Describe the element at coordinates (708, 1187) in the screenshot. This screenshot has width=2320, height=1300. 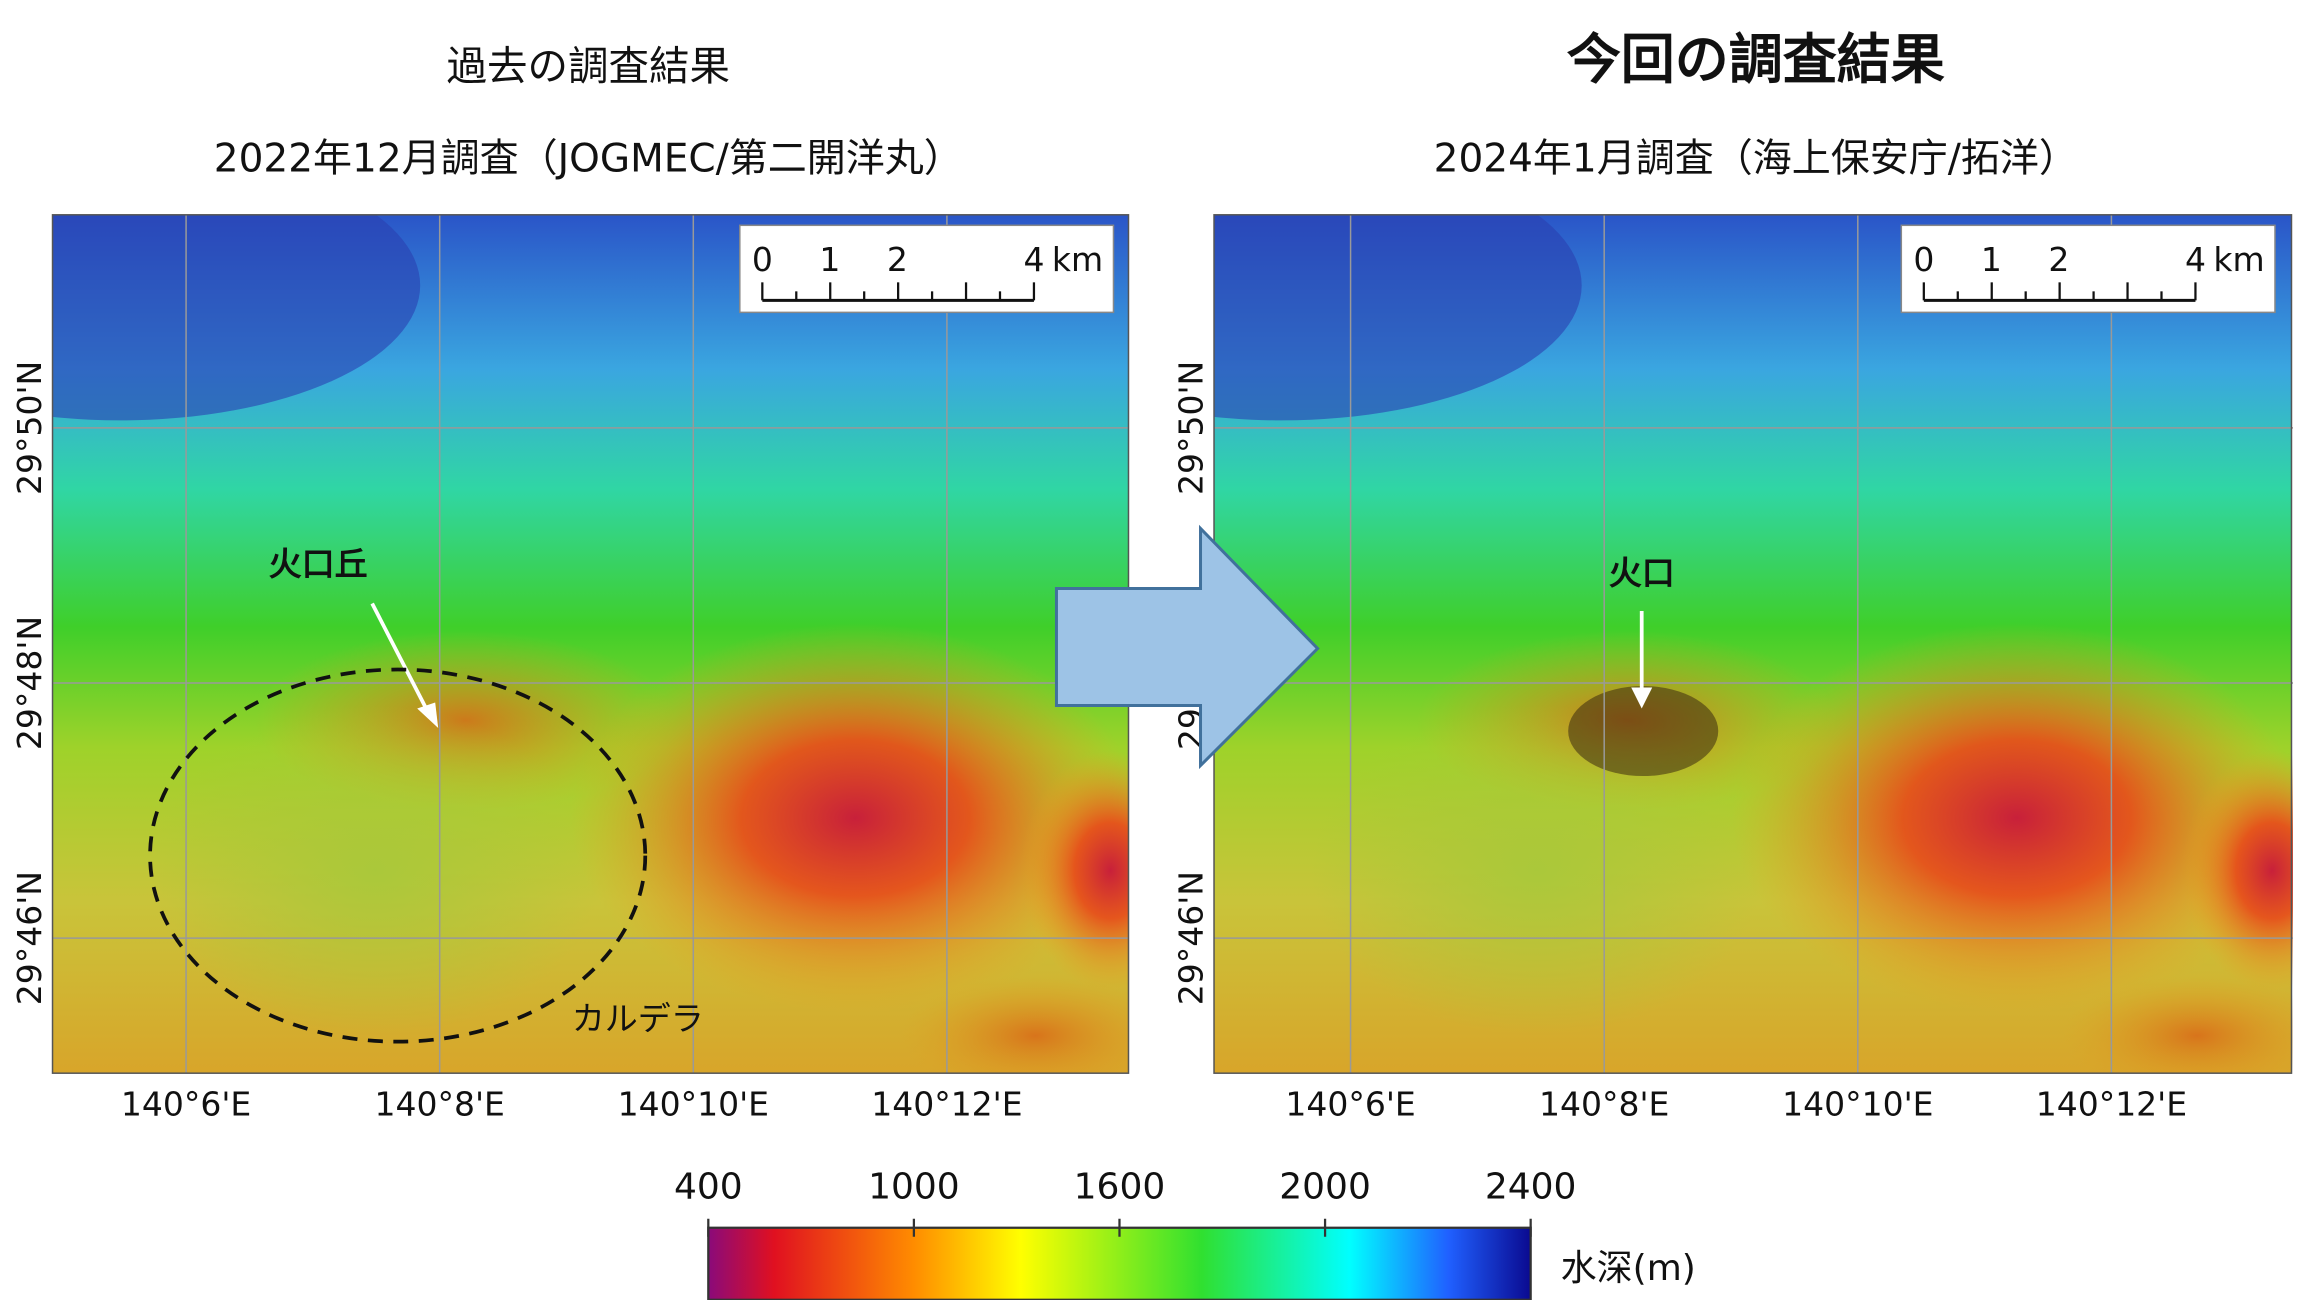
I see `colorbar-tick-label: 400` at that location.